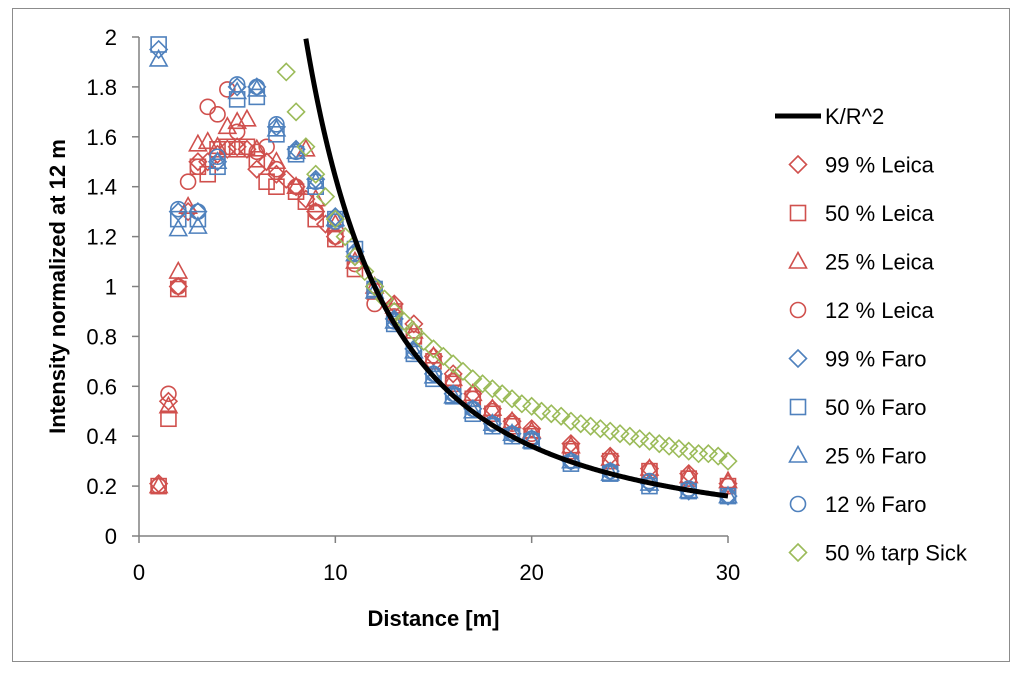 The image size is (1024, 673). What do you see at coordinates (101, 237) in the screenshot?
I see `y-tick-label: 1.2` at bounding box center [101, 237].